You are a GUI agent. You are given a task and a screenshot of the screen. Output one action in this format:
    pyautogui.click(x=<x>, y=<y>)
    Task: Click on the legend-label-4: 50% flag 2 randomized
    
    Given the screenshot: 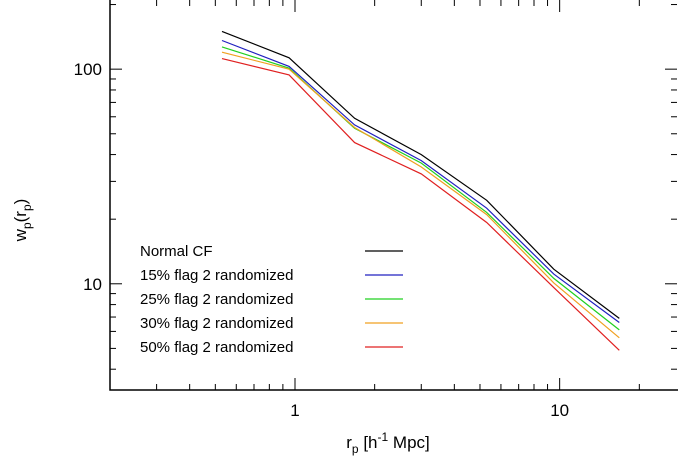 What is the action you would take?
    pyautogui.click(x=216, y=347)
    